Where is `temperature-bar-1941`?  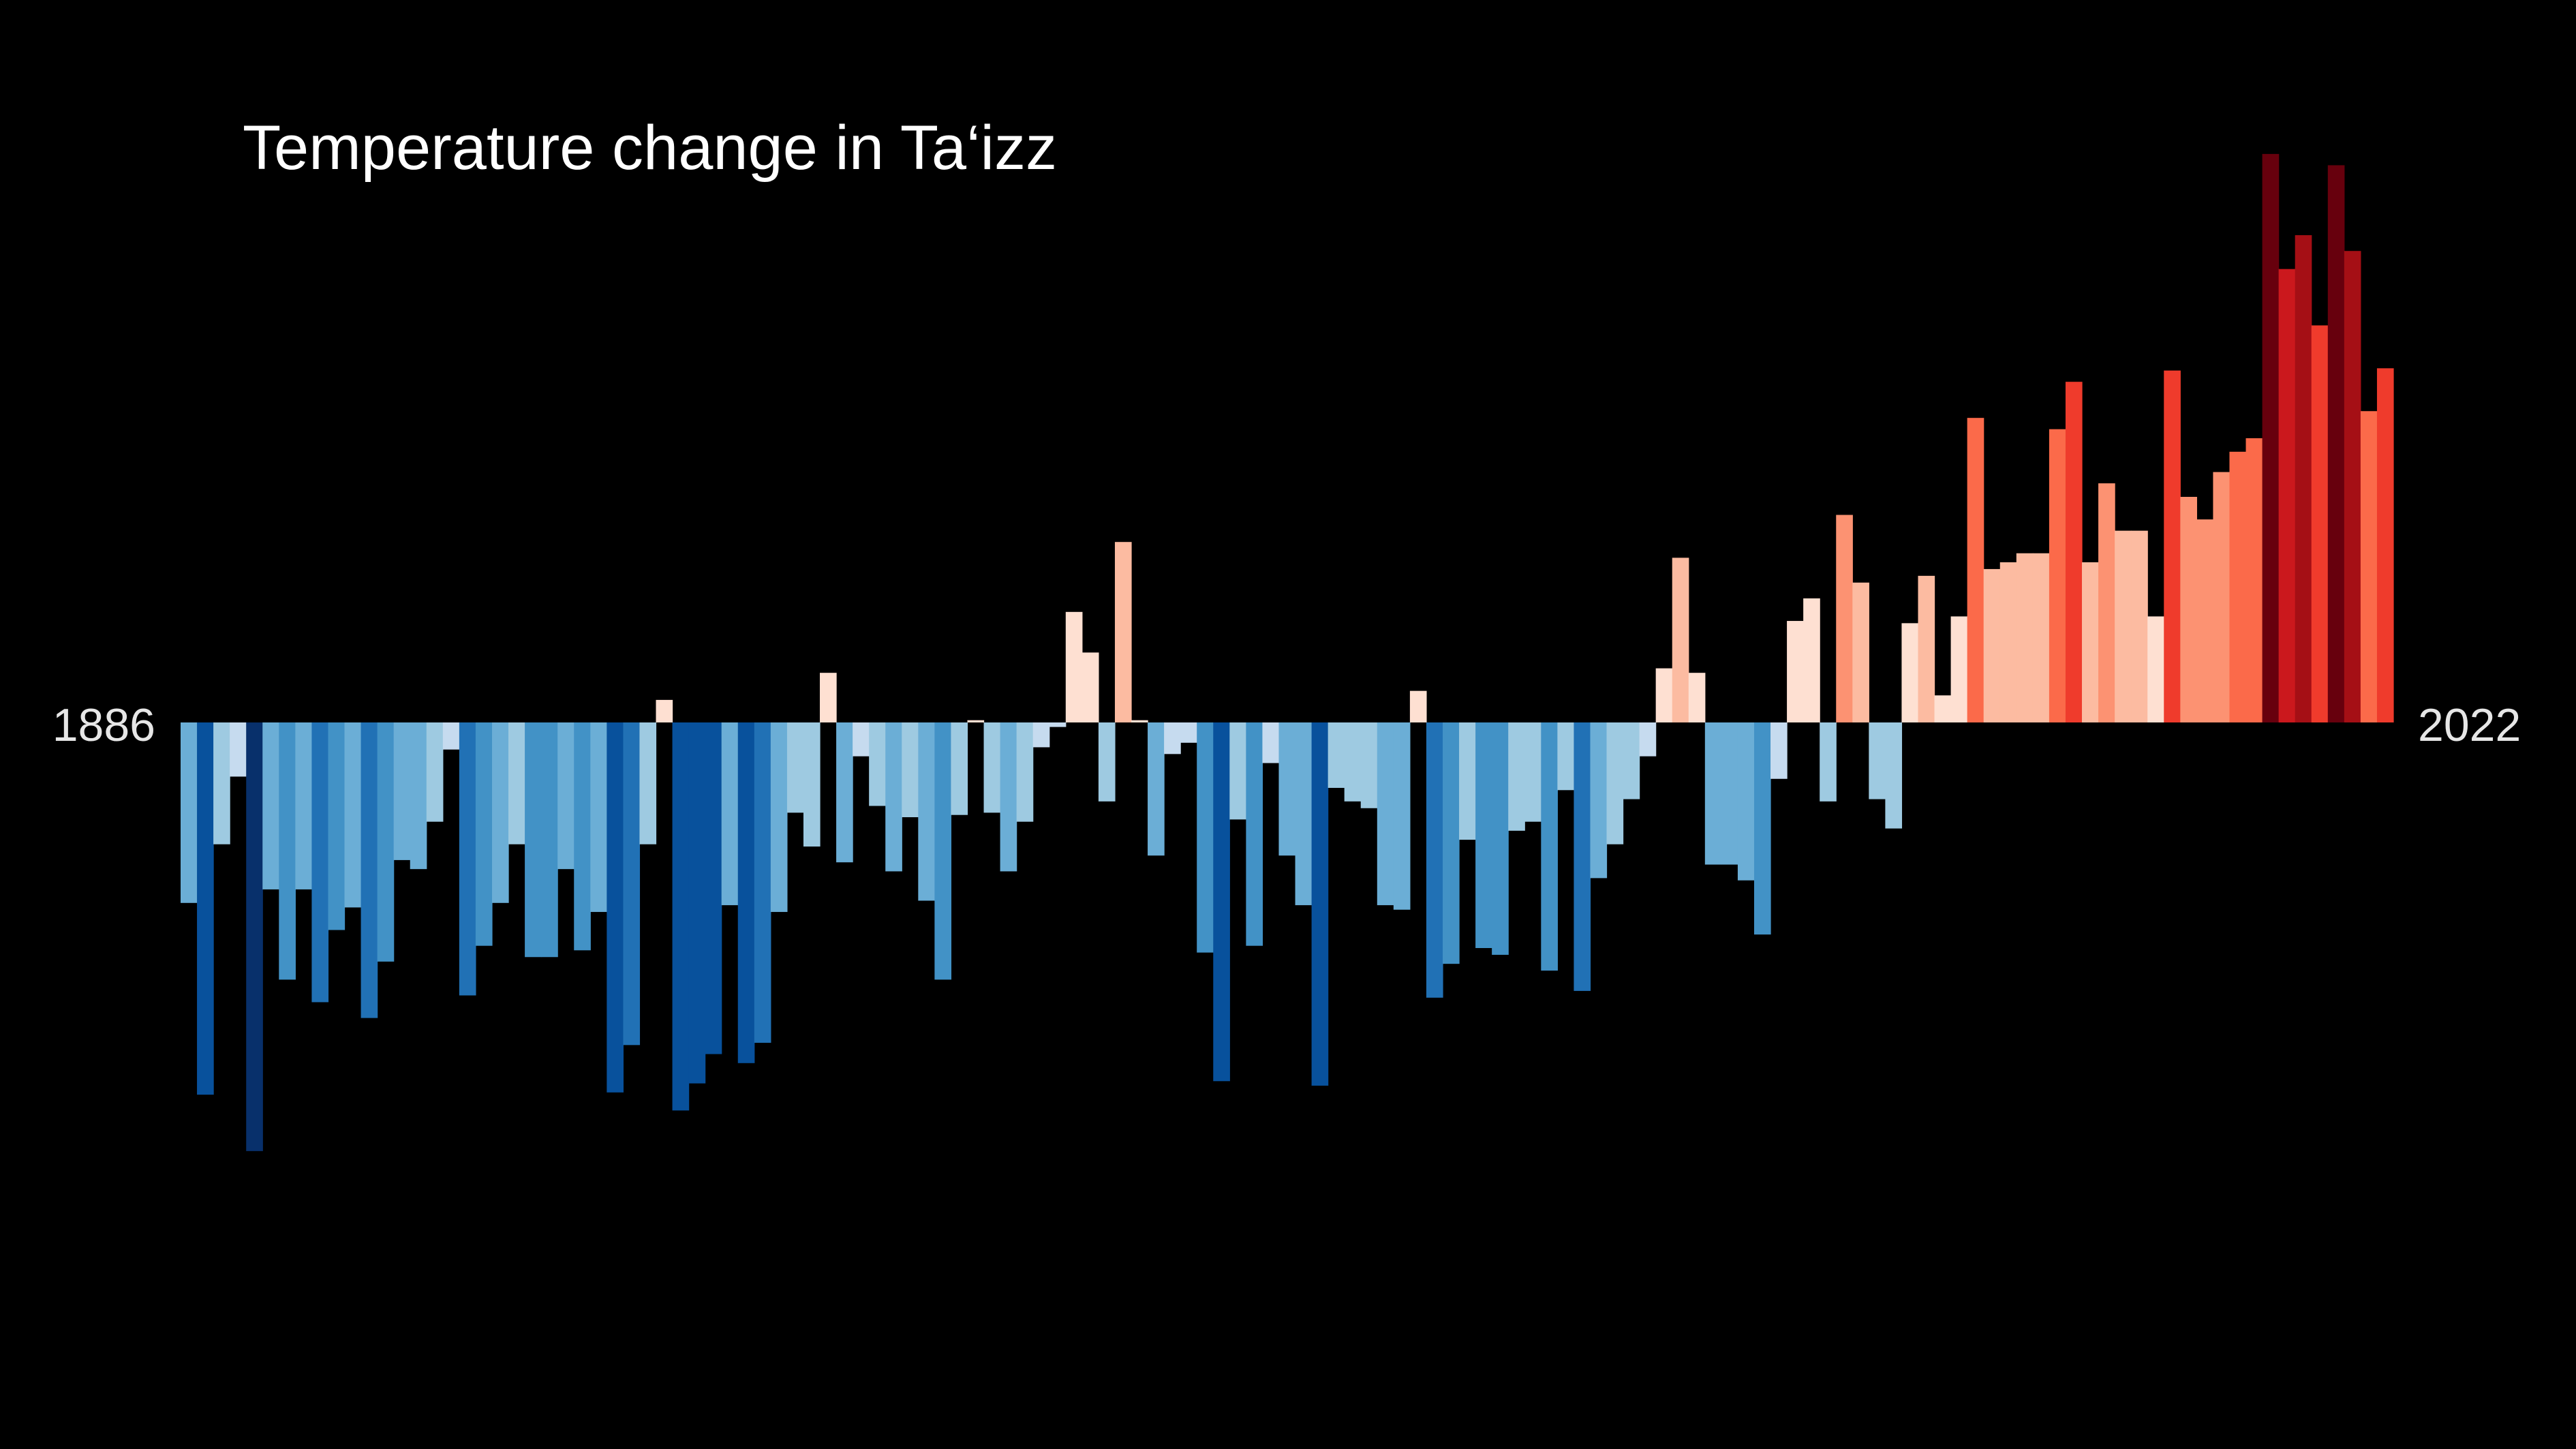 temperature-bar-1941 is located at coordinates (1090, 687).